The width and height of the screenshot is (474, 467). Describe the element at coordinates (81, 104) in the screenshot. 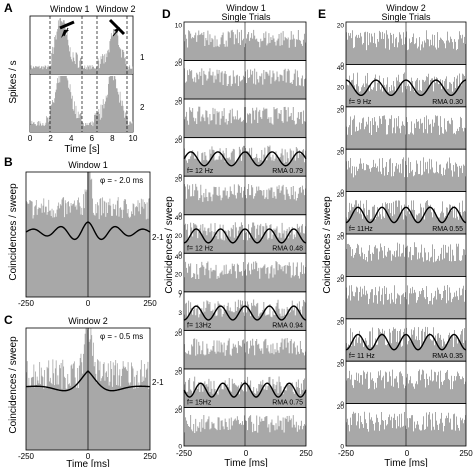

I see `psth-bottom-histogram` at that location.